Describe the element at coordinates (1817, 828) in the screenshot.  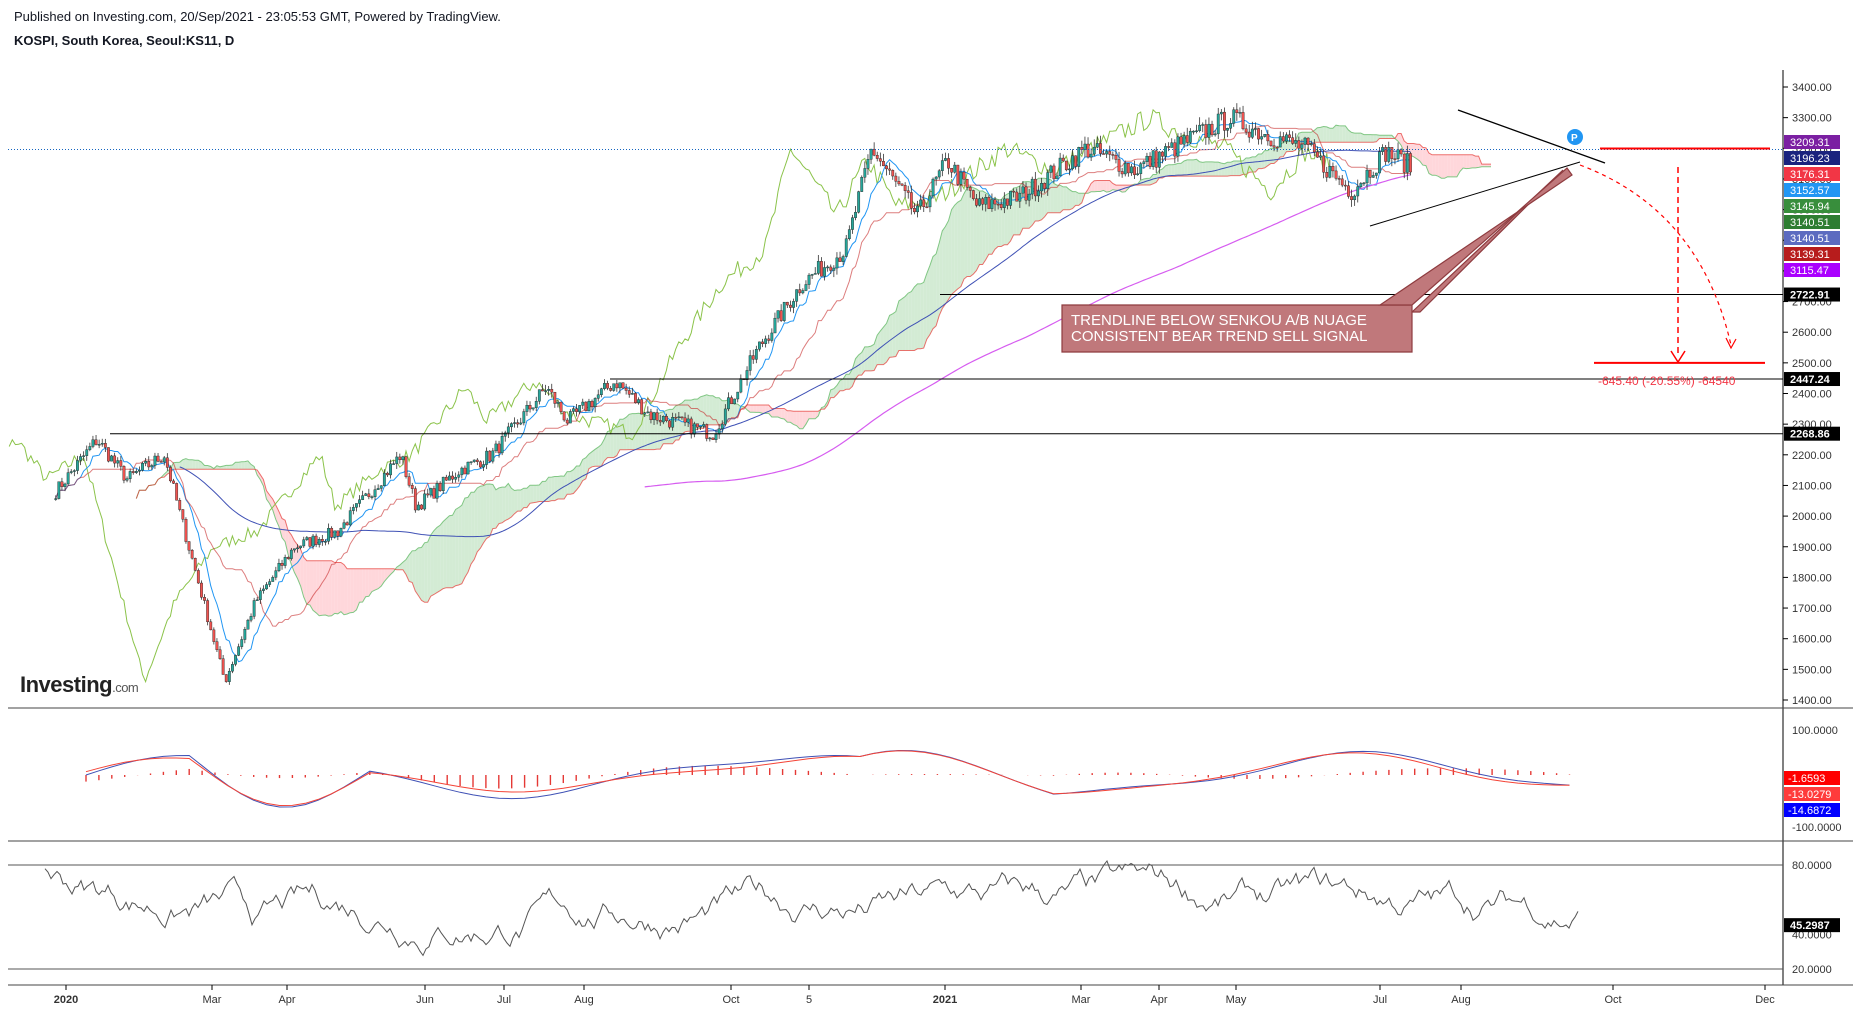
I see `macd-y-tick-label: -100.0000` at that location.